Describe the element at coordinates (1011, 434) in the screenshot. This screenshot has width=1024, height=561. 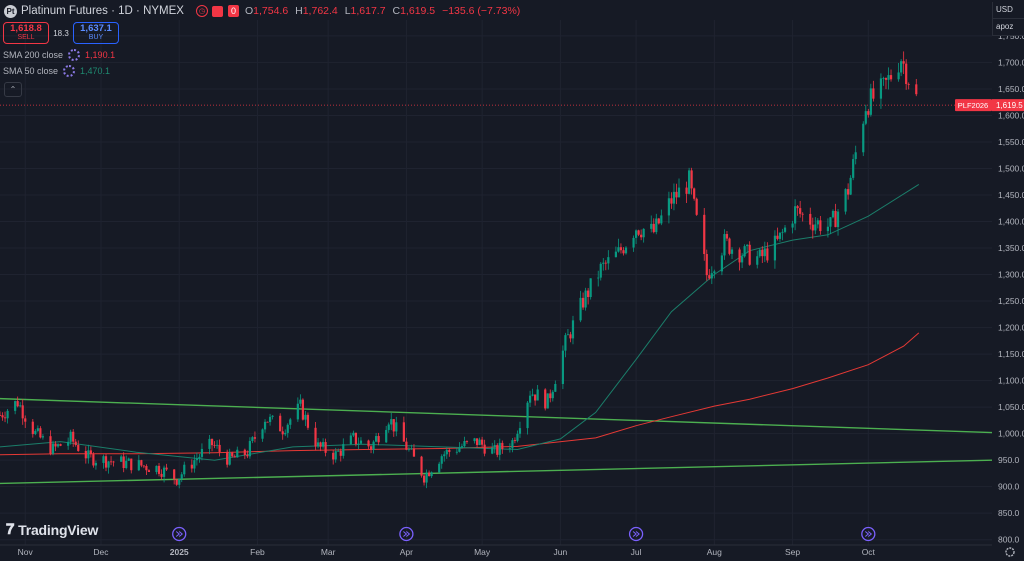
I see `y-tick-label: 1,000.0` at that location.